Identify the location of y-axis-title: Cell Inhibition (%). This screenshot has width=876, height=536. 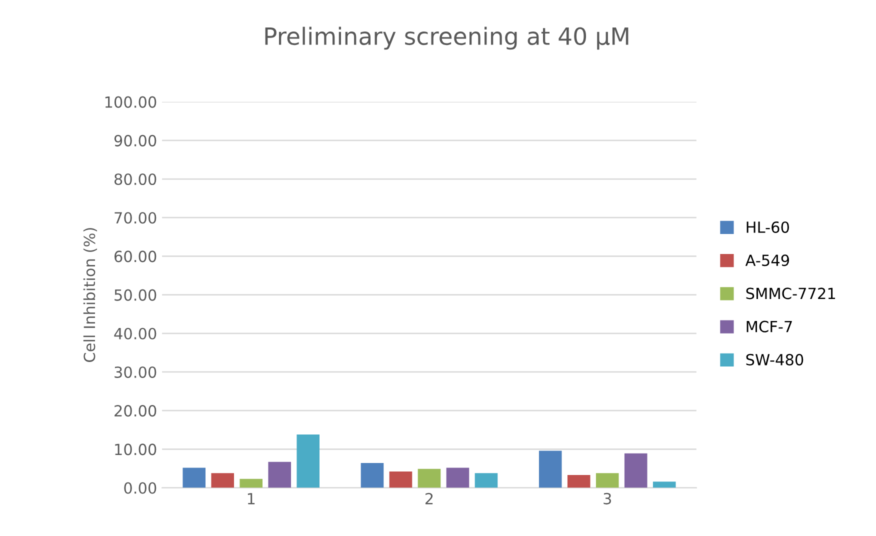
(90, 295).